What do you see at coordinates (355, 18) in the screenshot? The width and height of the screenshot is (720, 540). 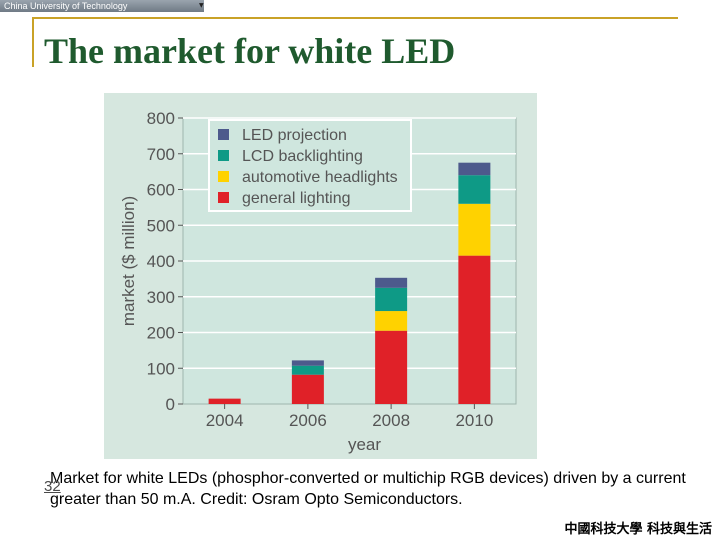 I see `title-frame-top-rule` at bounding box center [355, 18].